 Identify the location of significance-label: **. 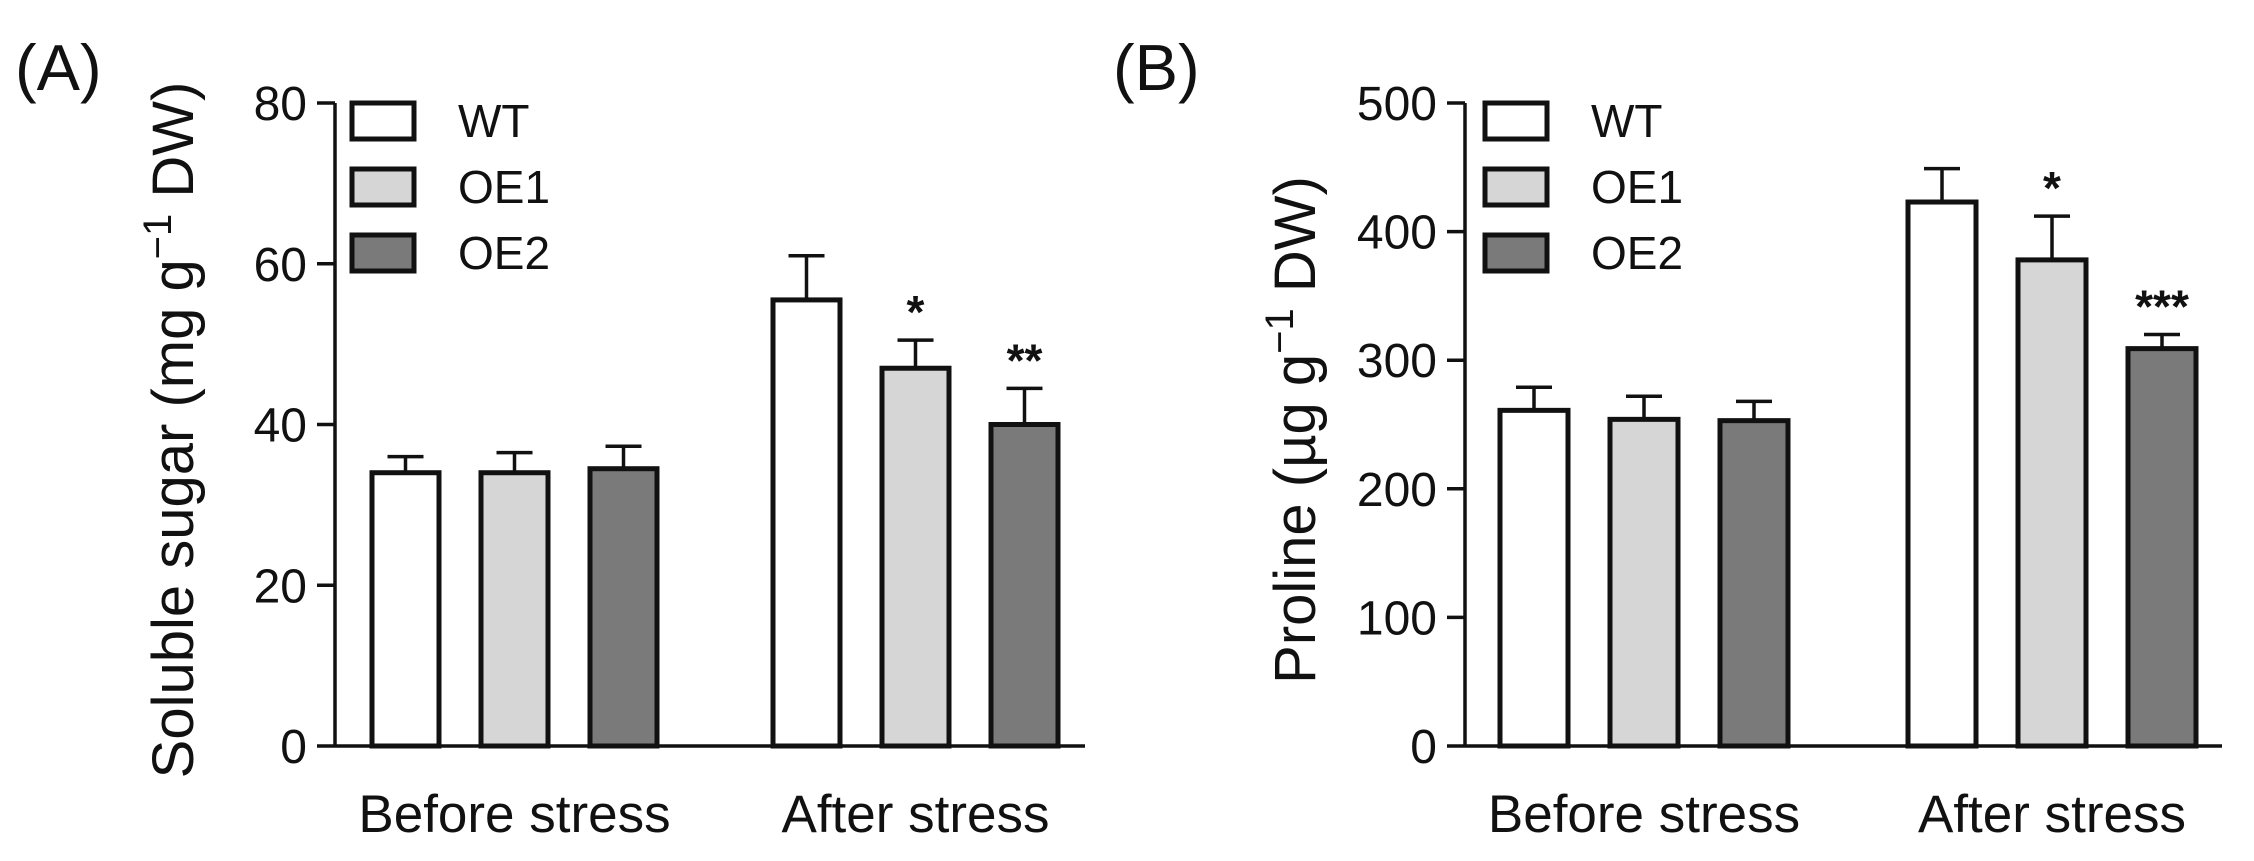
(1025, 360).